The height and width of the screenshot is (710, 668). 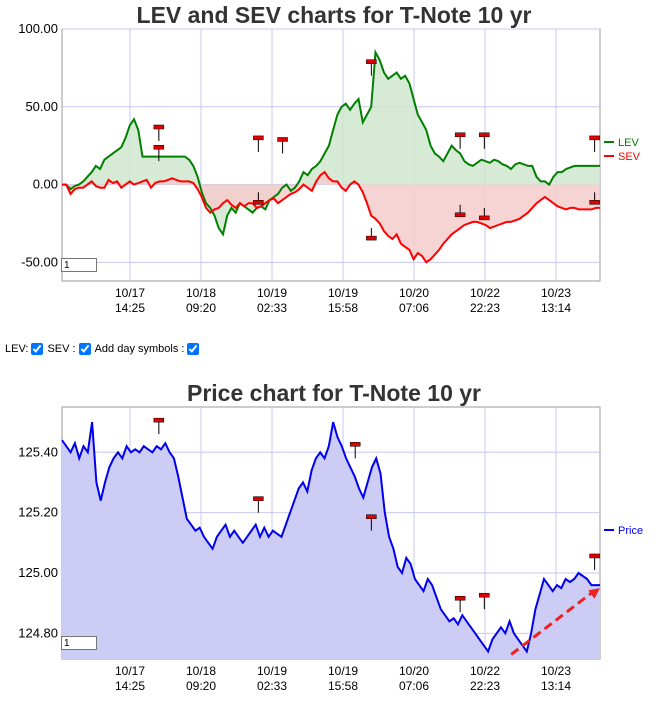 What do you see at coordinates (39, 261) in the screenshot?
I see `y-tick-label: -50.00` at bounding box center [39, 261].